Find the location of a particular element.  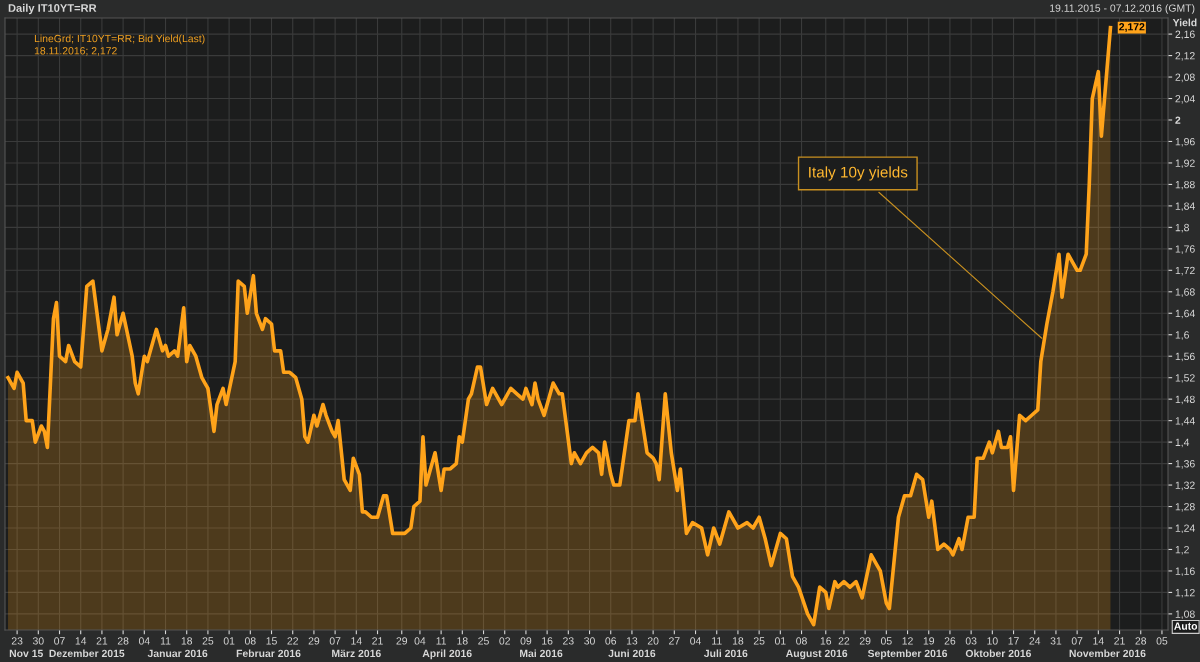

x-tick-label: 15 is located at coordinates (271, 641).